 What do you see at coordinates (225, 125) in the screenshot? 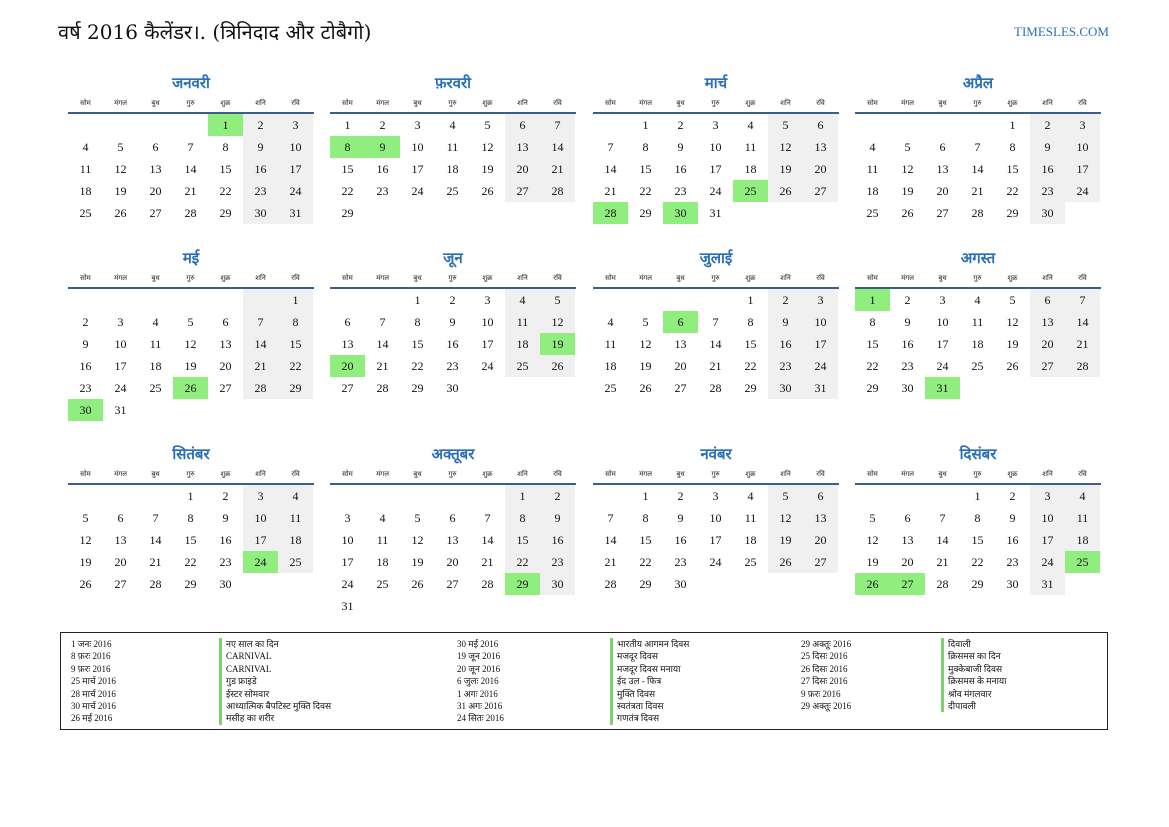
I see `holiday-day: 1` at bounding box center [225, 125].